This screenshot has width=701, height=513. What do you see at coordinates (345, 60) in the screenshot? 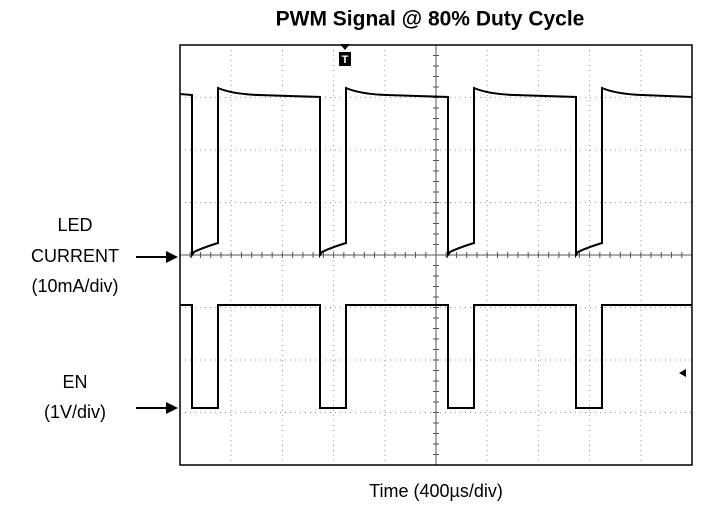
I see `trigger-label: T` at bounding box center [345, 60].